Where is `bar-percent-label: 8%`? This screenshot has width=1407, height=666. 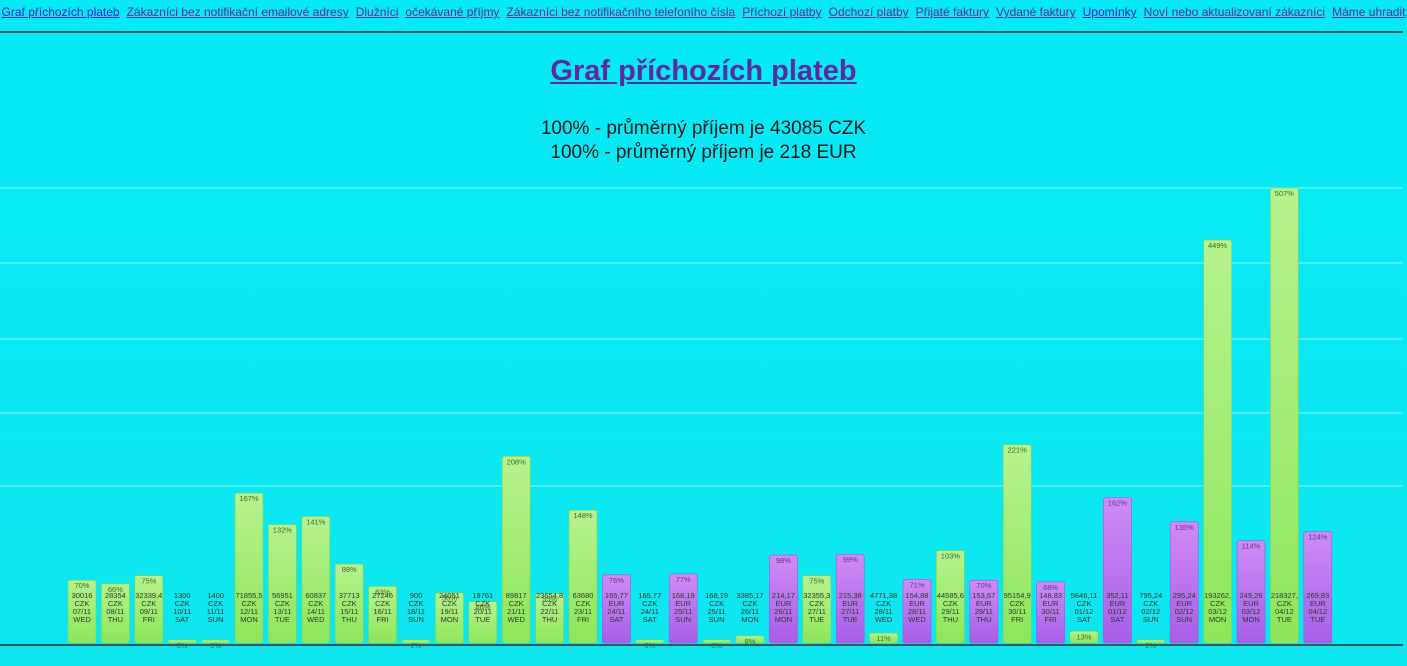 bar-percent-label: 8% is located at coordinates (750, 641).